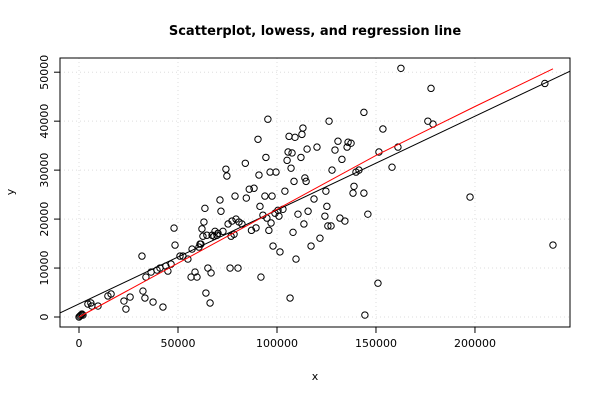 Image resolution: width=600 pixels, height=400 pixels. What do you see at coordinates (475, 343) in the screenshot?
I see `x-tick-label: 200000` at bounding box center [475, 343].